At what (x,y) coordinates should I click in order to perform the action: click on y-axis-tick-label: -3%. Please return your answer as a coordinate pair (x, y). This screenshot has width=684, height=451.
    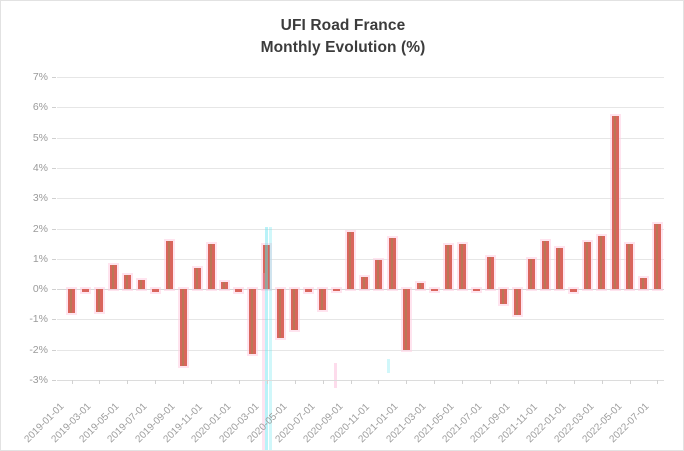
    Looking at the image, I should click on (38, 380).